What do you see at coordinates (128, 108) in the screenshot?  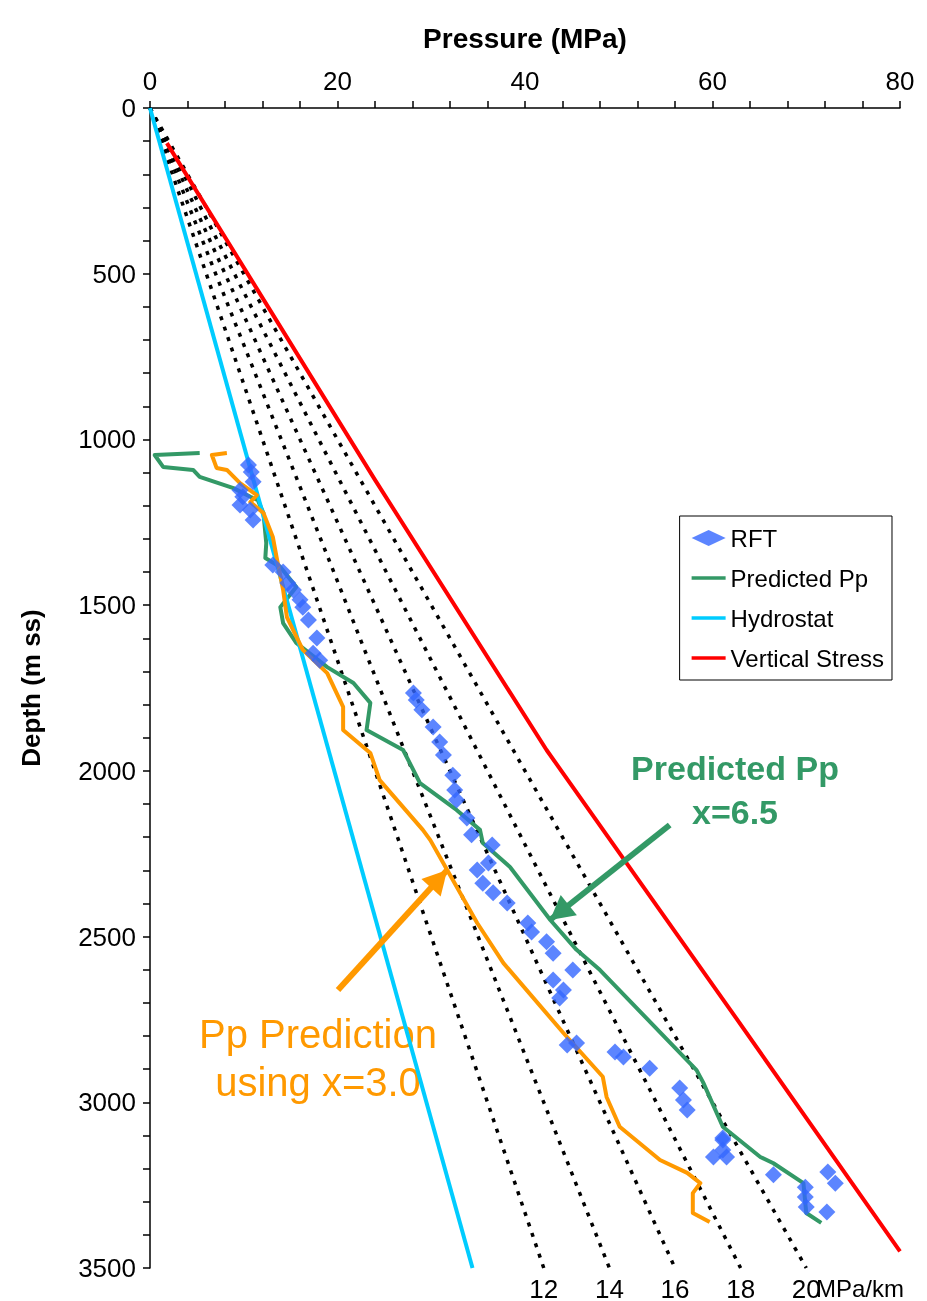 I see `y-tick-label: 0` at bounding box center [128, 108].